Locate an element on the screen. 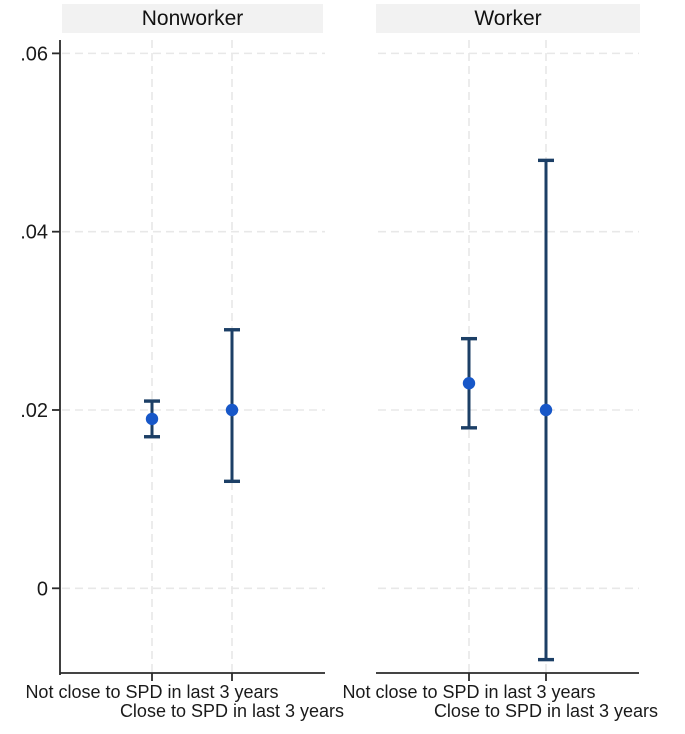 Image resolution: width=685 pixels, height=734 pixels. y-tick-label: .04 is located at coordinates (34, 233).